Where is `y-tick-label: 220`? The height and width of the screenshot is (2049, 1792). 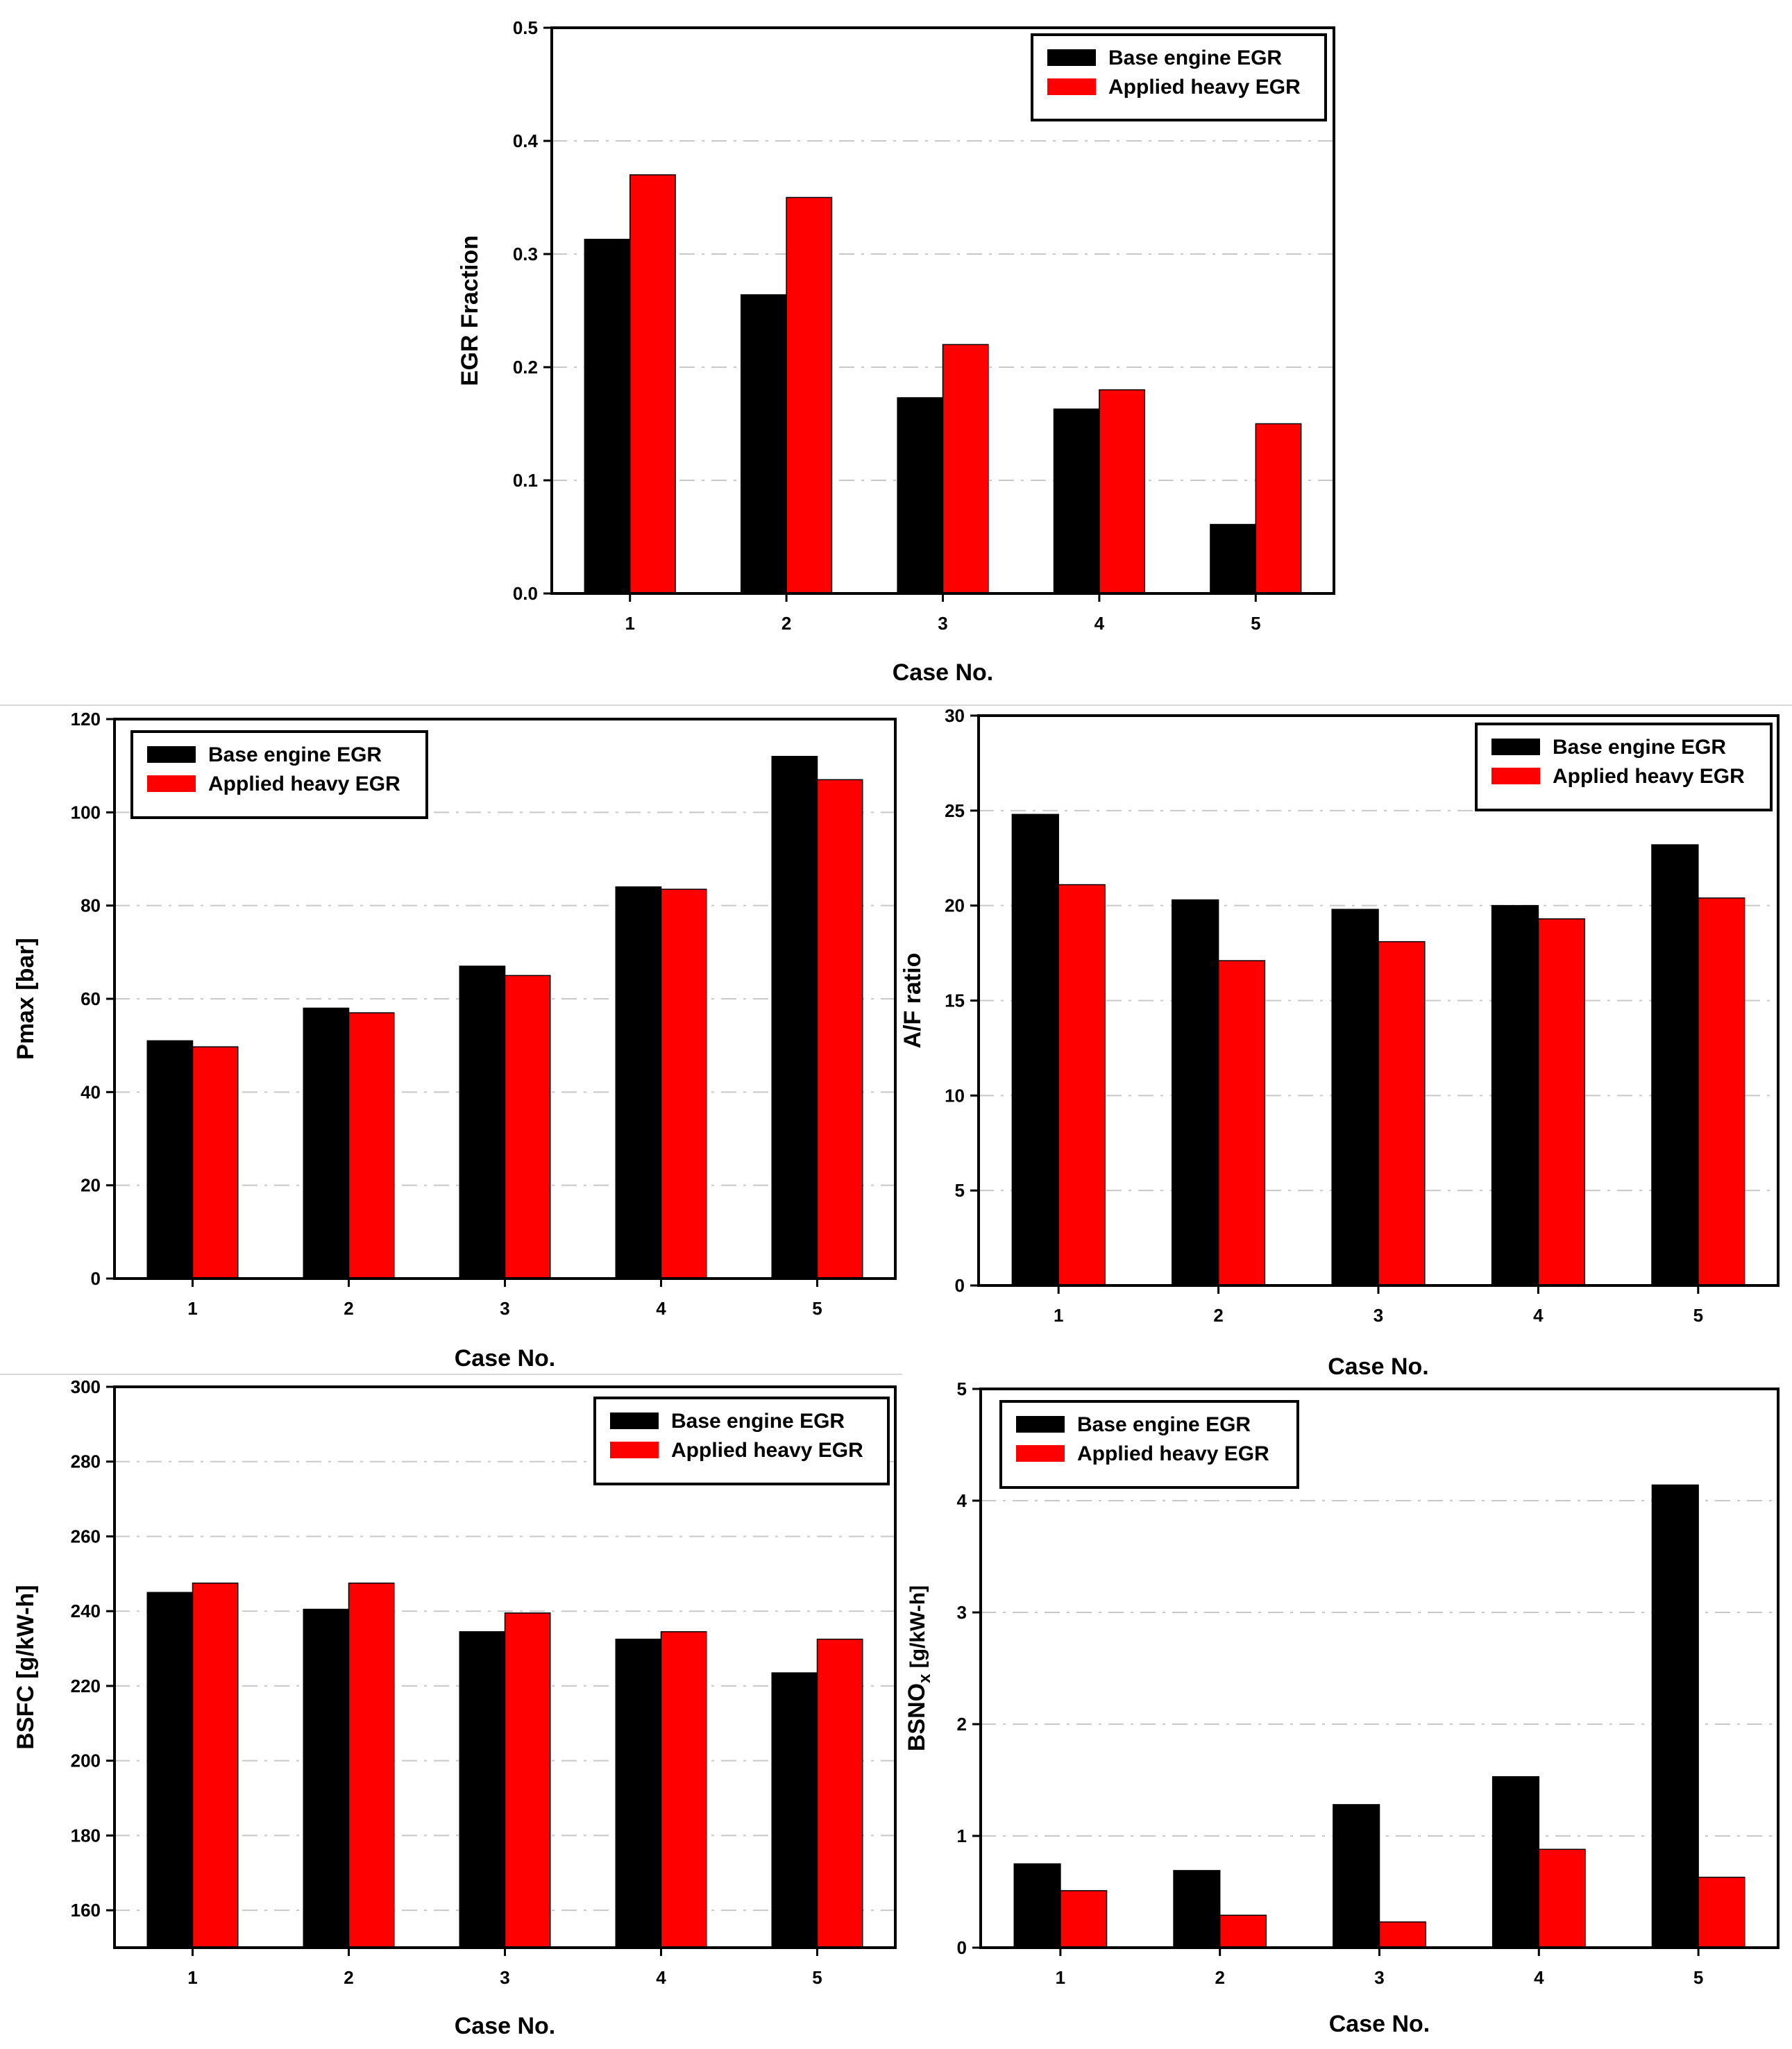
y-tick-label: 220 is located at coordinates (86, 1686).